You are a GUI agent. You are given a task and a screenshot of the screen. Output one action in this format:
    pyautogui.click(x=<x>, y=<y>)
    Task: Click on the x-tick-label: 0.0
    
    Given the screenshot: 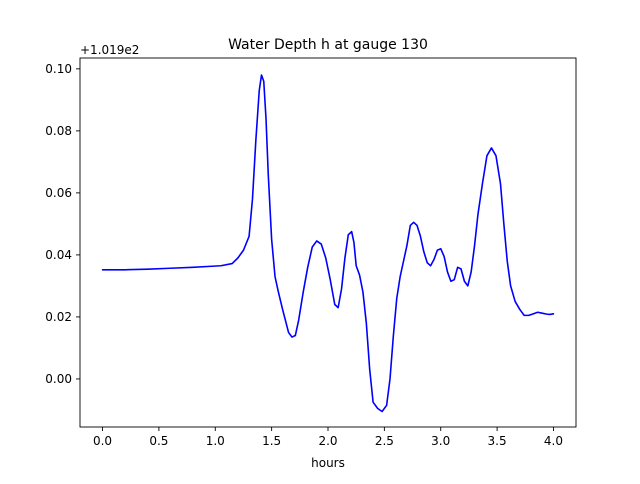 What is the action you would take?
    pyautogui.click(x=102, y=441)
    